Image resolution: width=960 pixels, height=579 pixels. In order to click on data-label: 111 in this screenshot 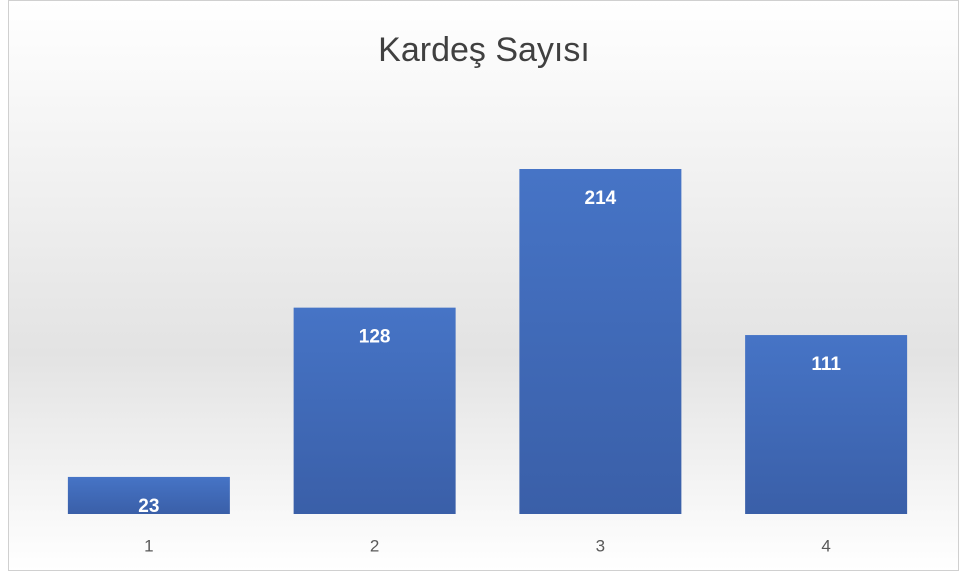, I will do `click(826, 364)`.